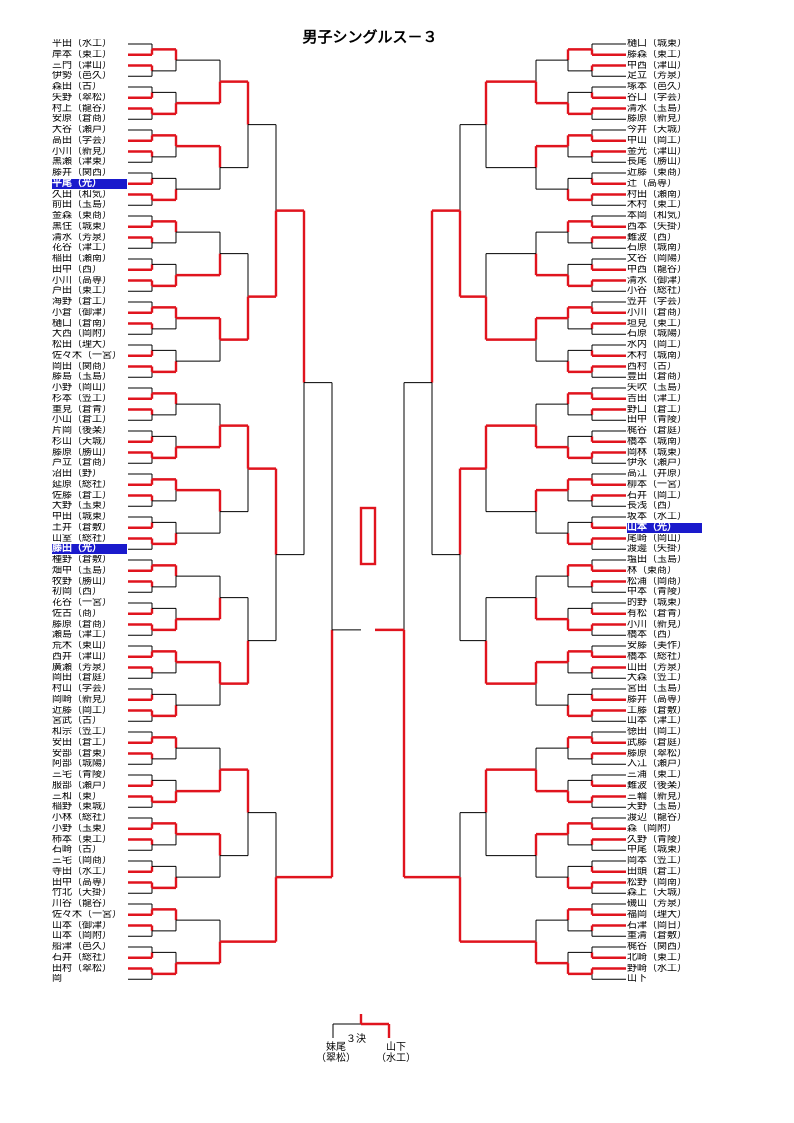 Image resolution: width=794 pixels, height=1123 pixels. I want to click on third-place-right-name: 山下, so click(396, 1047).